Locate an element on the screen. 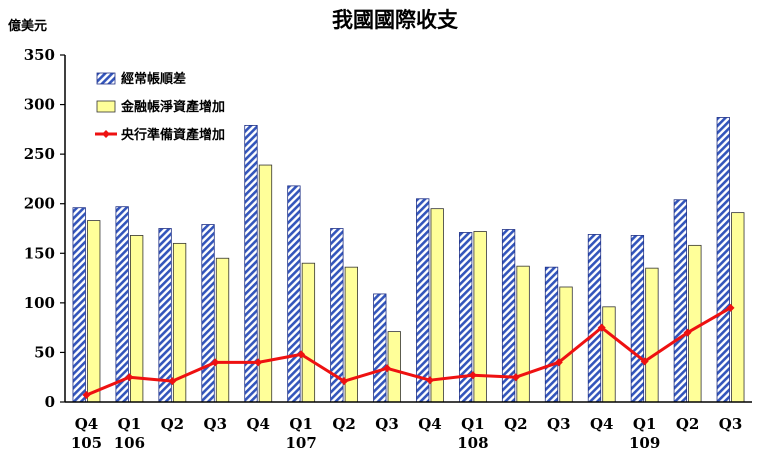  y-tick-label: 0 is located at coordinates (50, 402).